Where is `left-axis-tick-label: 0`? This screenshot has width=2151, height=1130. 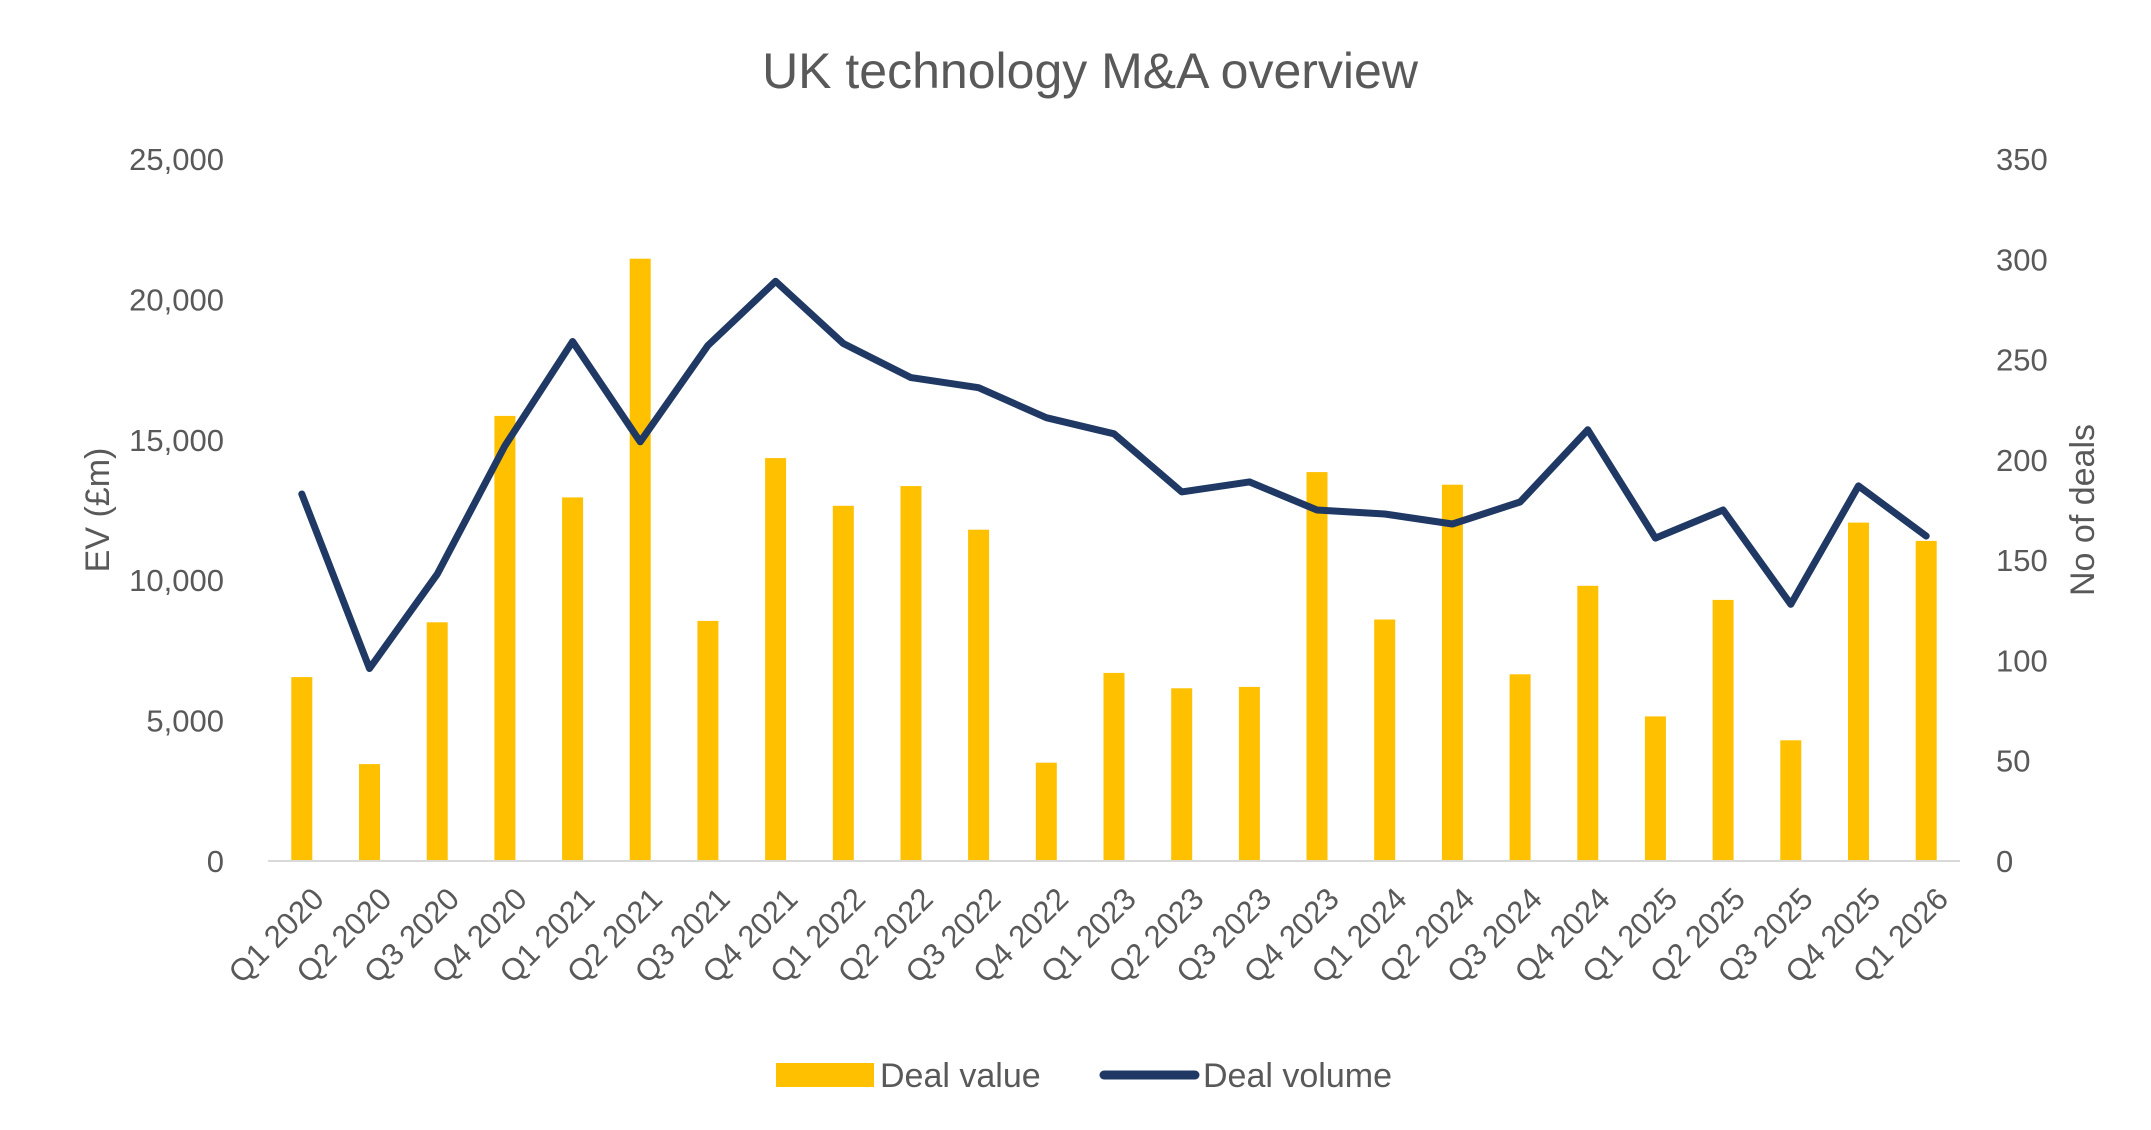
left-axis-tick-label: 0 is located at coordinates (215, 861).